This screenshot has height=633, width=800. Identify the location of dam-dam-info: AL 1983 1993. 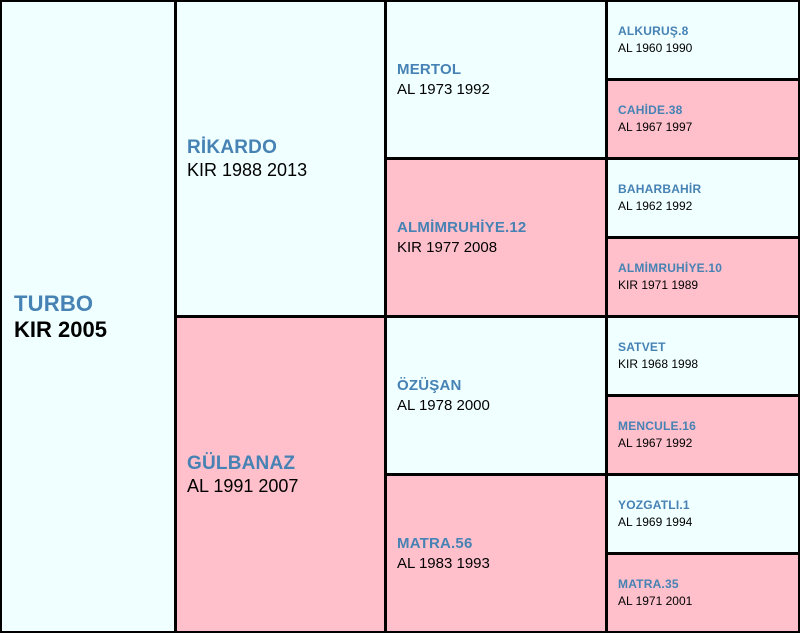
(443, 563).